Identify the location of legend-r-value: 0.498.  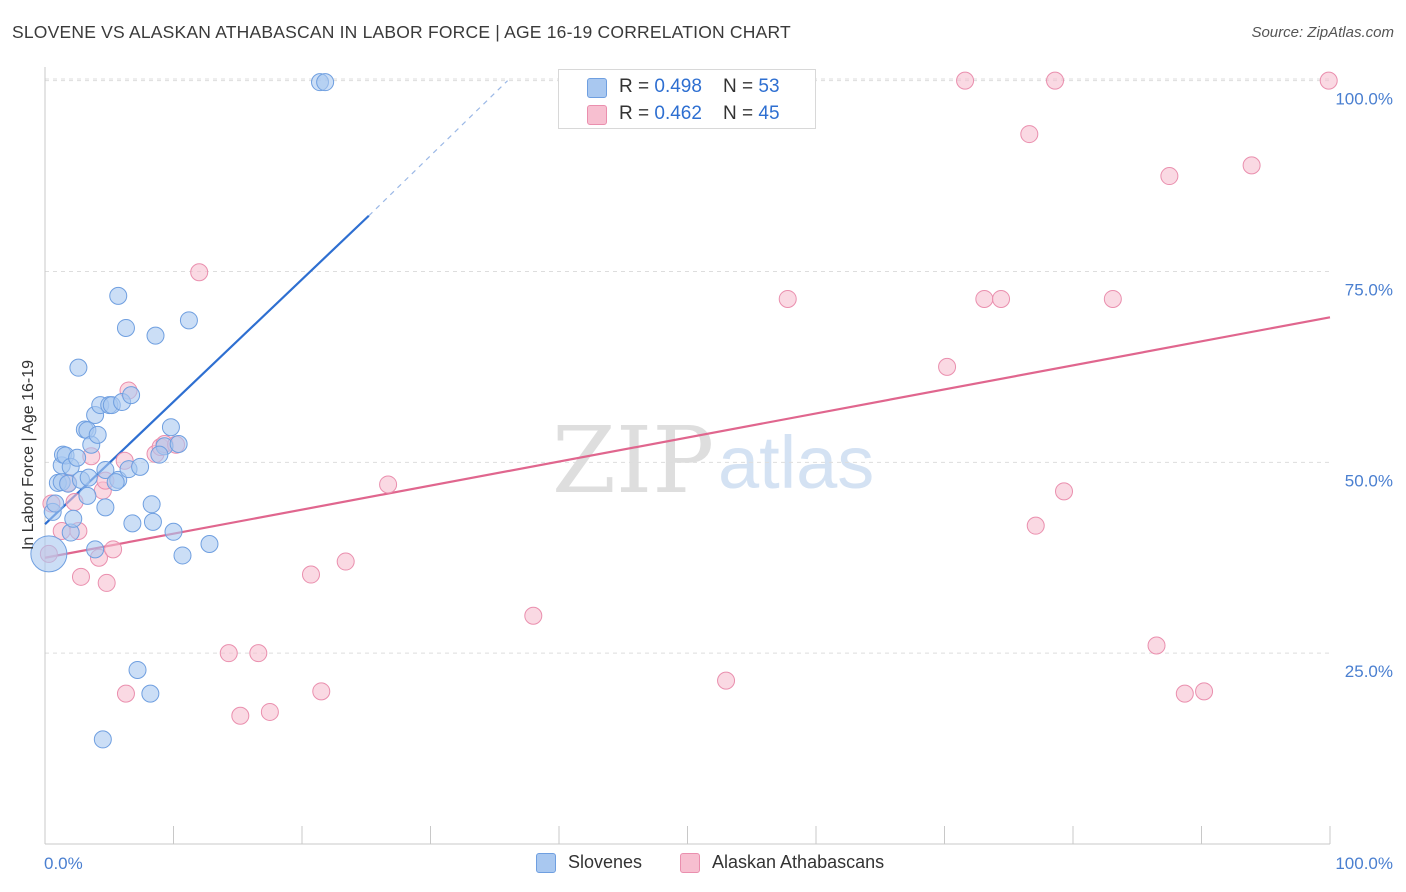
(678, 86).